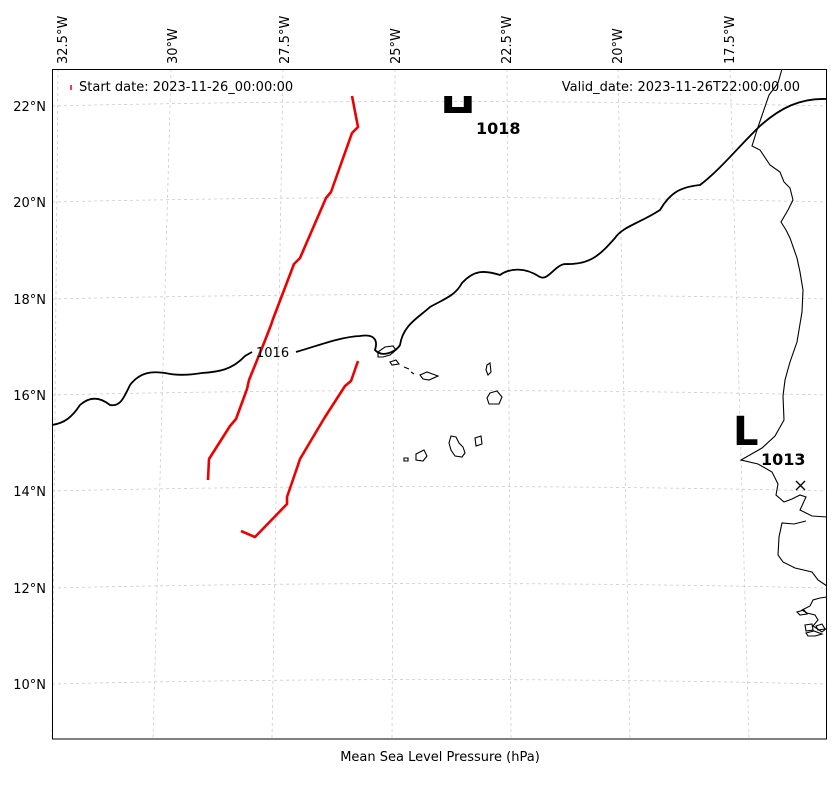 The width and height of the screenshot is (837, 787). What do you see at coordinates (29, 203) in the screenshot?
I see `lat-tick-label: 20°N` at bounding box center [29, 203].